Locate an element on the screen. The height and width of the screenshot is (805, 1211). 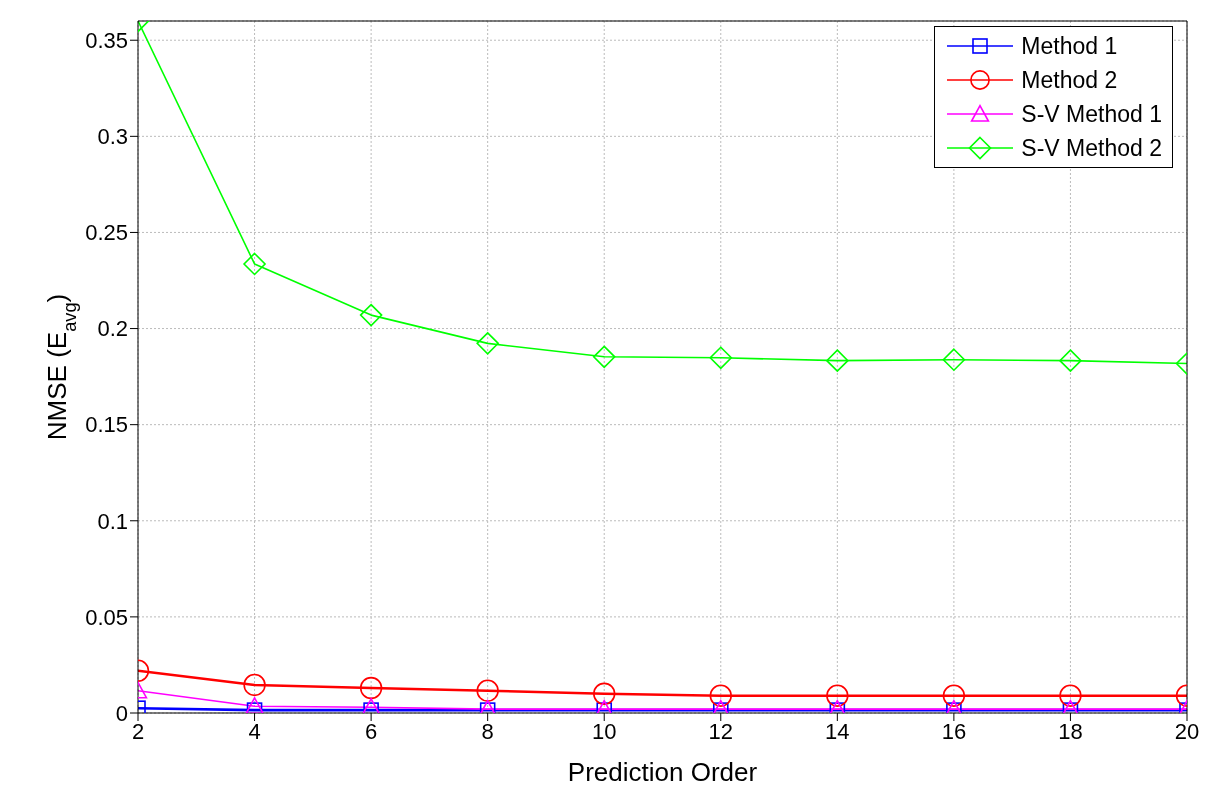
y-tick-label: 0.1 is located at coordinates (112, 521).